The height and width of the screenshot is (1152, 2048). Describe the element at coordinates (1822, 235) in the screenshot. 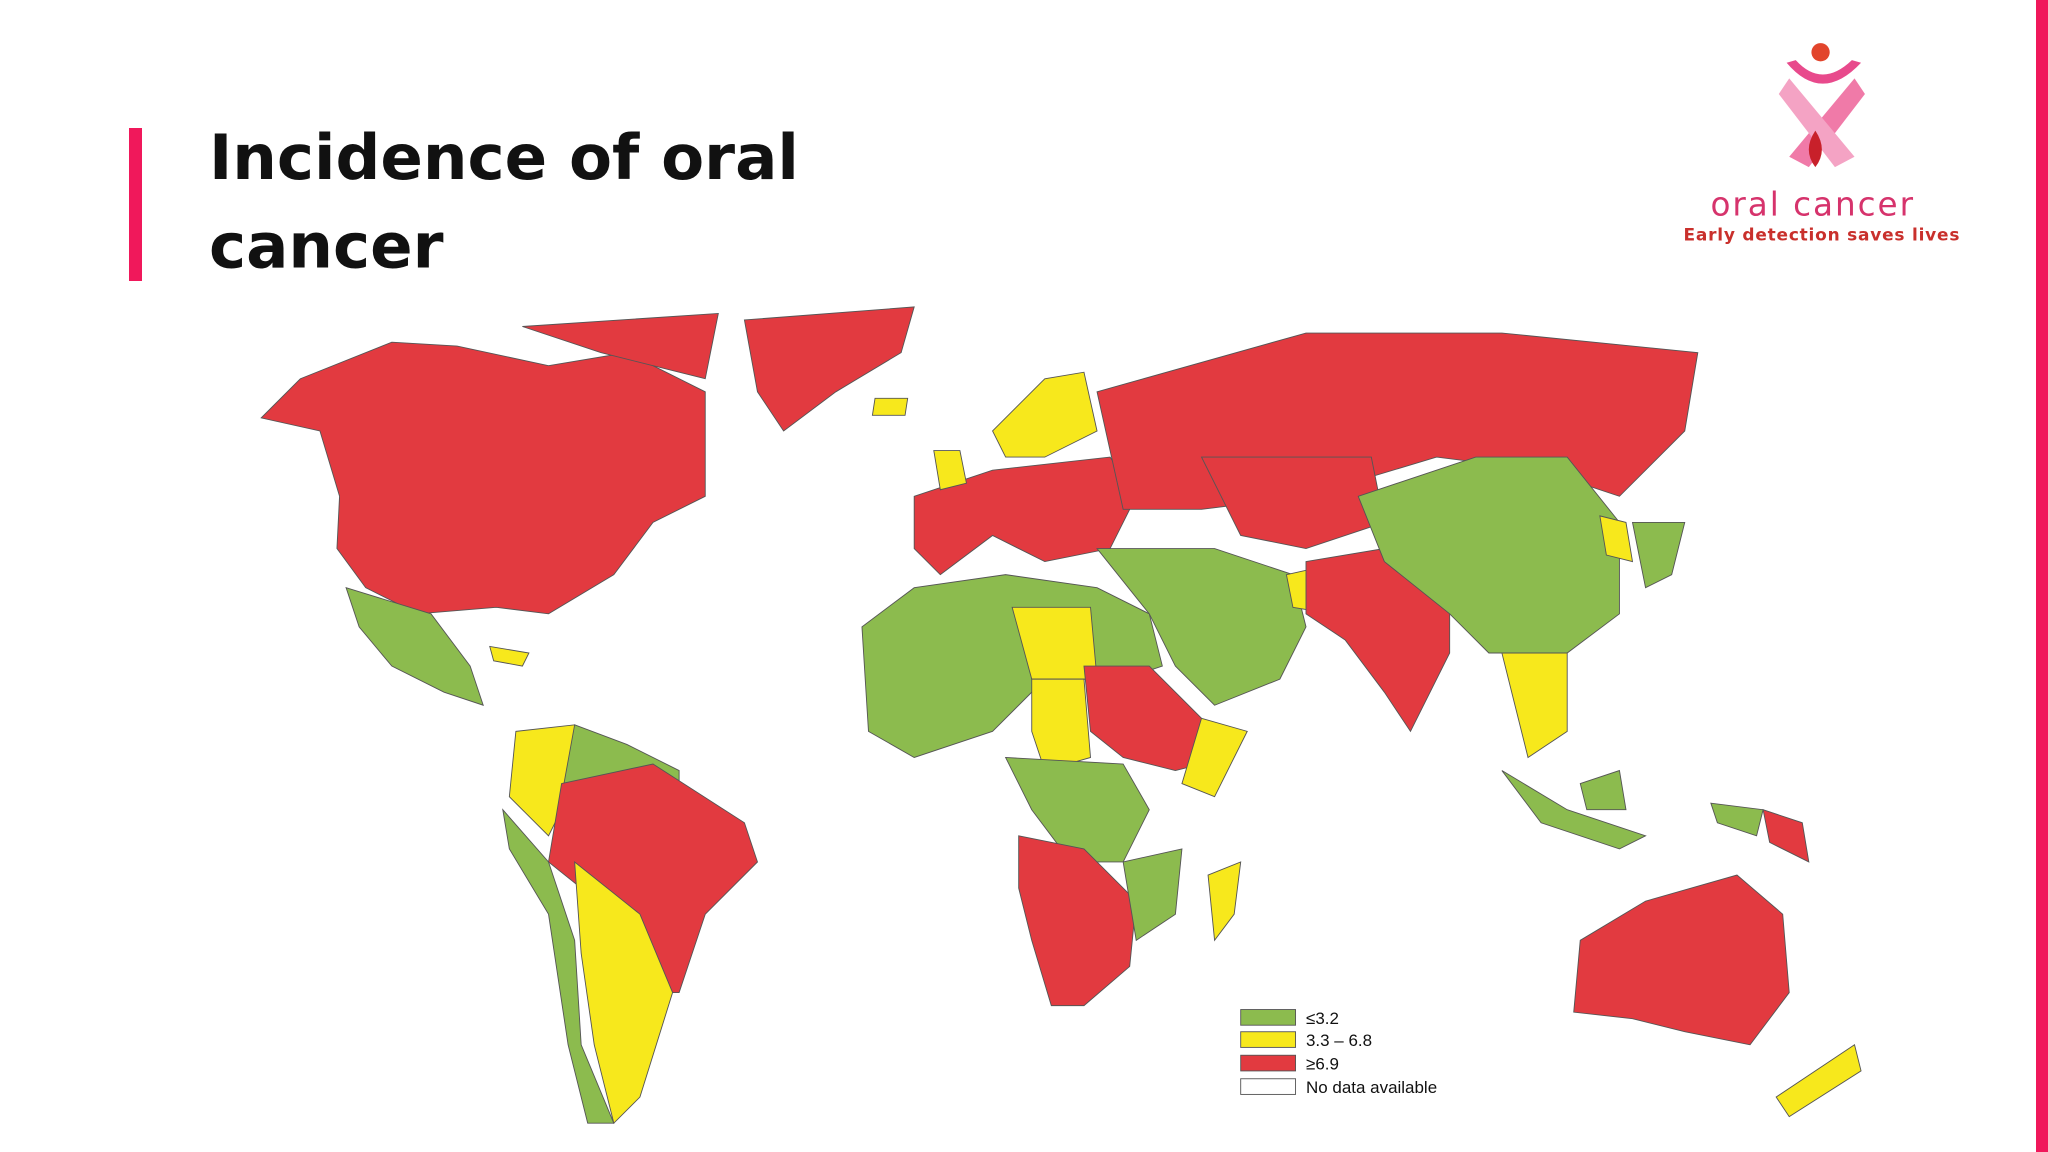

I see `logo-tagline: Early detection saves lives` at that location.